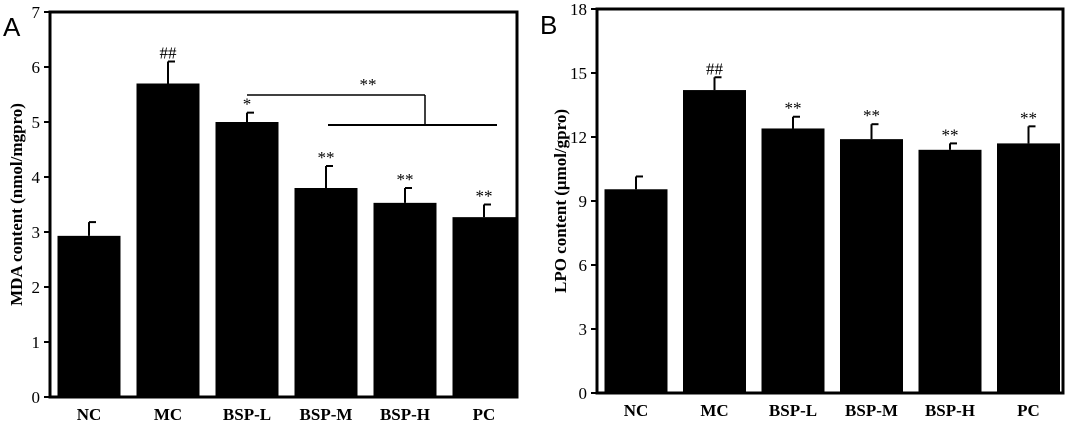 This screenshot has width=1080, height=423. What do you see at coordinates (36, 122) in the screenshot?
I see `y-tick-label: 5` at bounding box center [36, 122].